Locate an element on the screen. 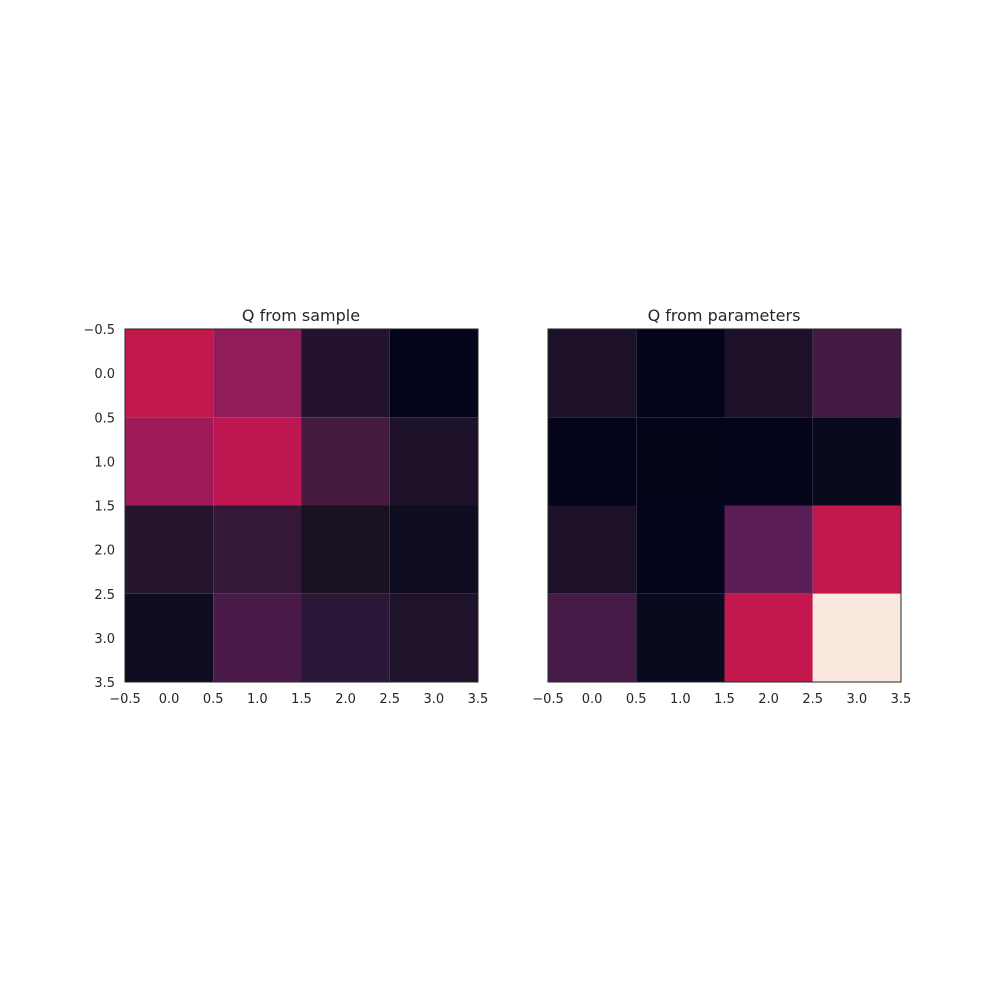 This screenshot has height=1000, width=1000. y-tick-label: 2.5 is located at coordinates (104, 595).